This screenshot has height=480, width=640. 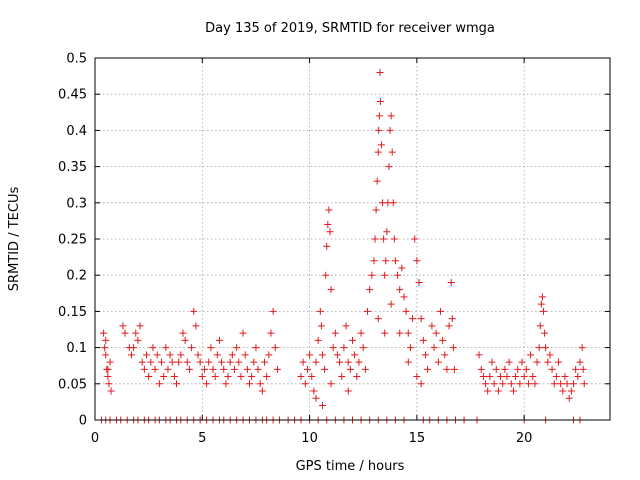 What do you see at coordinates (83, 421) in the screenshot?
I see `y-tick-label: 0` at bounding box center [83, 421].